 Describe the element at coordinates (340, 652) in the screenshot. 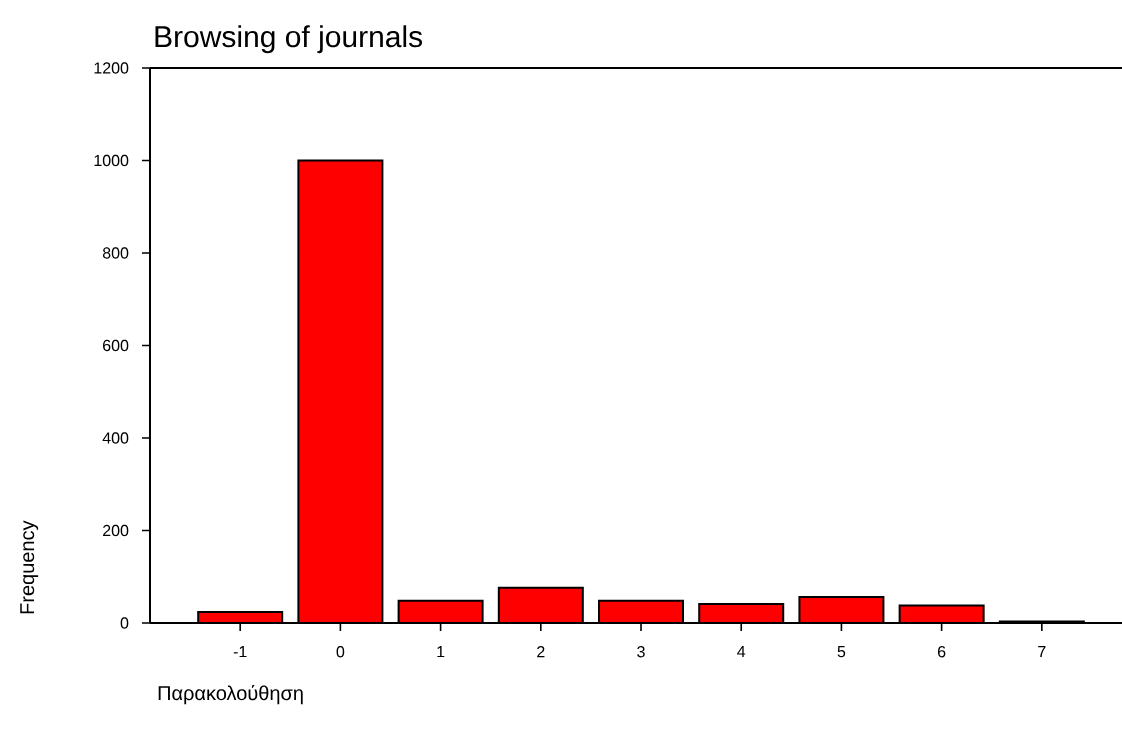

I see `x-tick-label: 0` at that location.